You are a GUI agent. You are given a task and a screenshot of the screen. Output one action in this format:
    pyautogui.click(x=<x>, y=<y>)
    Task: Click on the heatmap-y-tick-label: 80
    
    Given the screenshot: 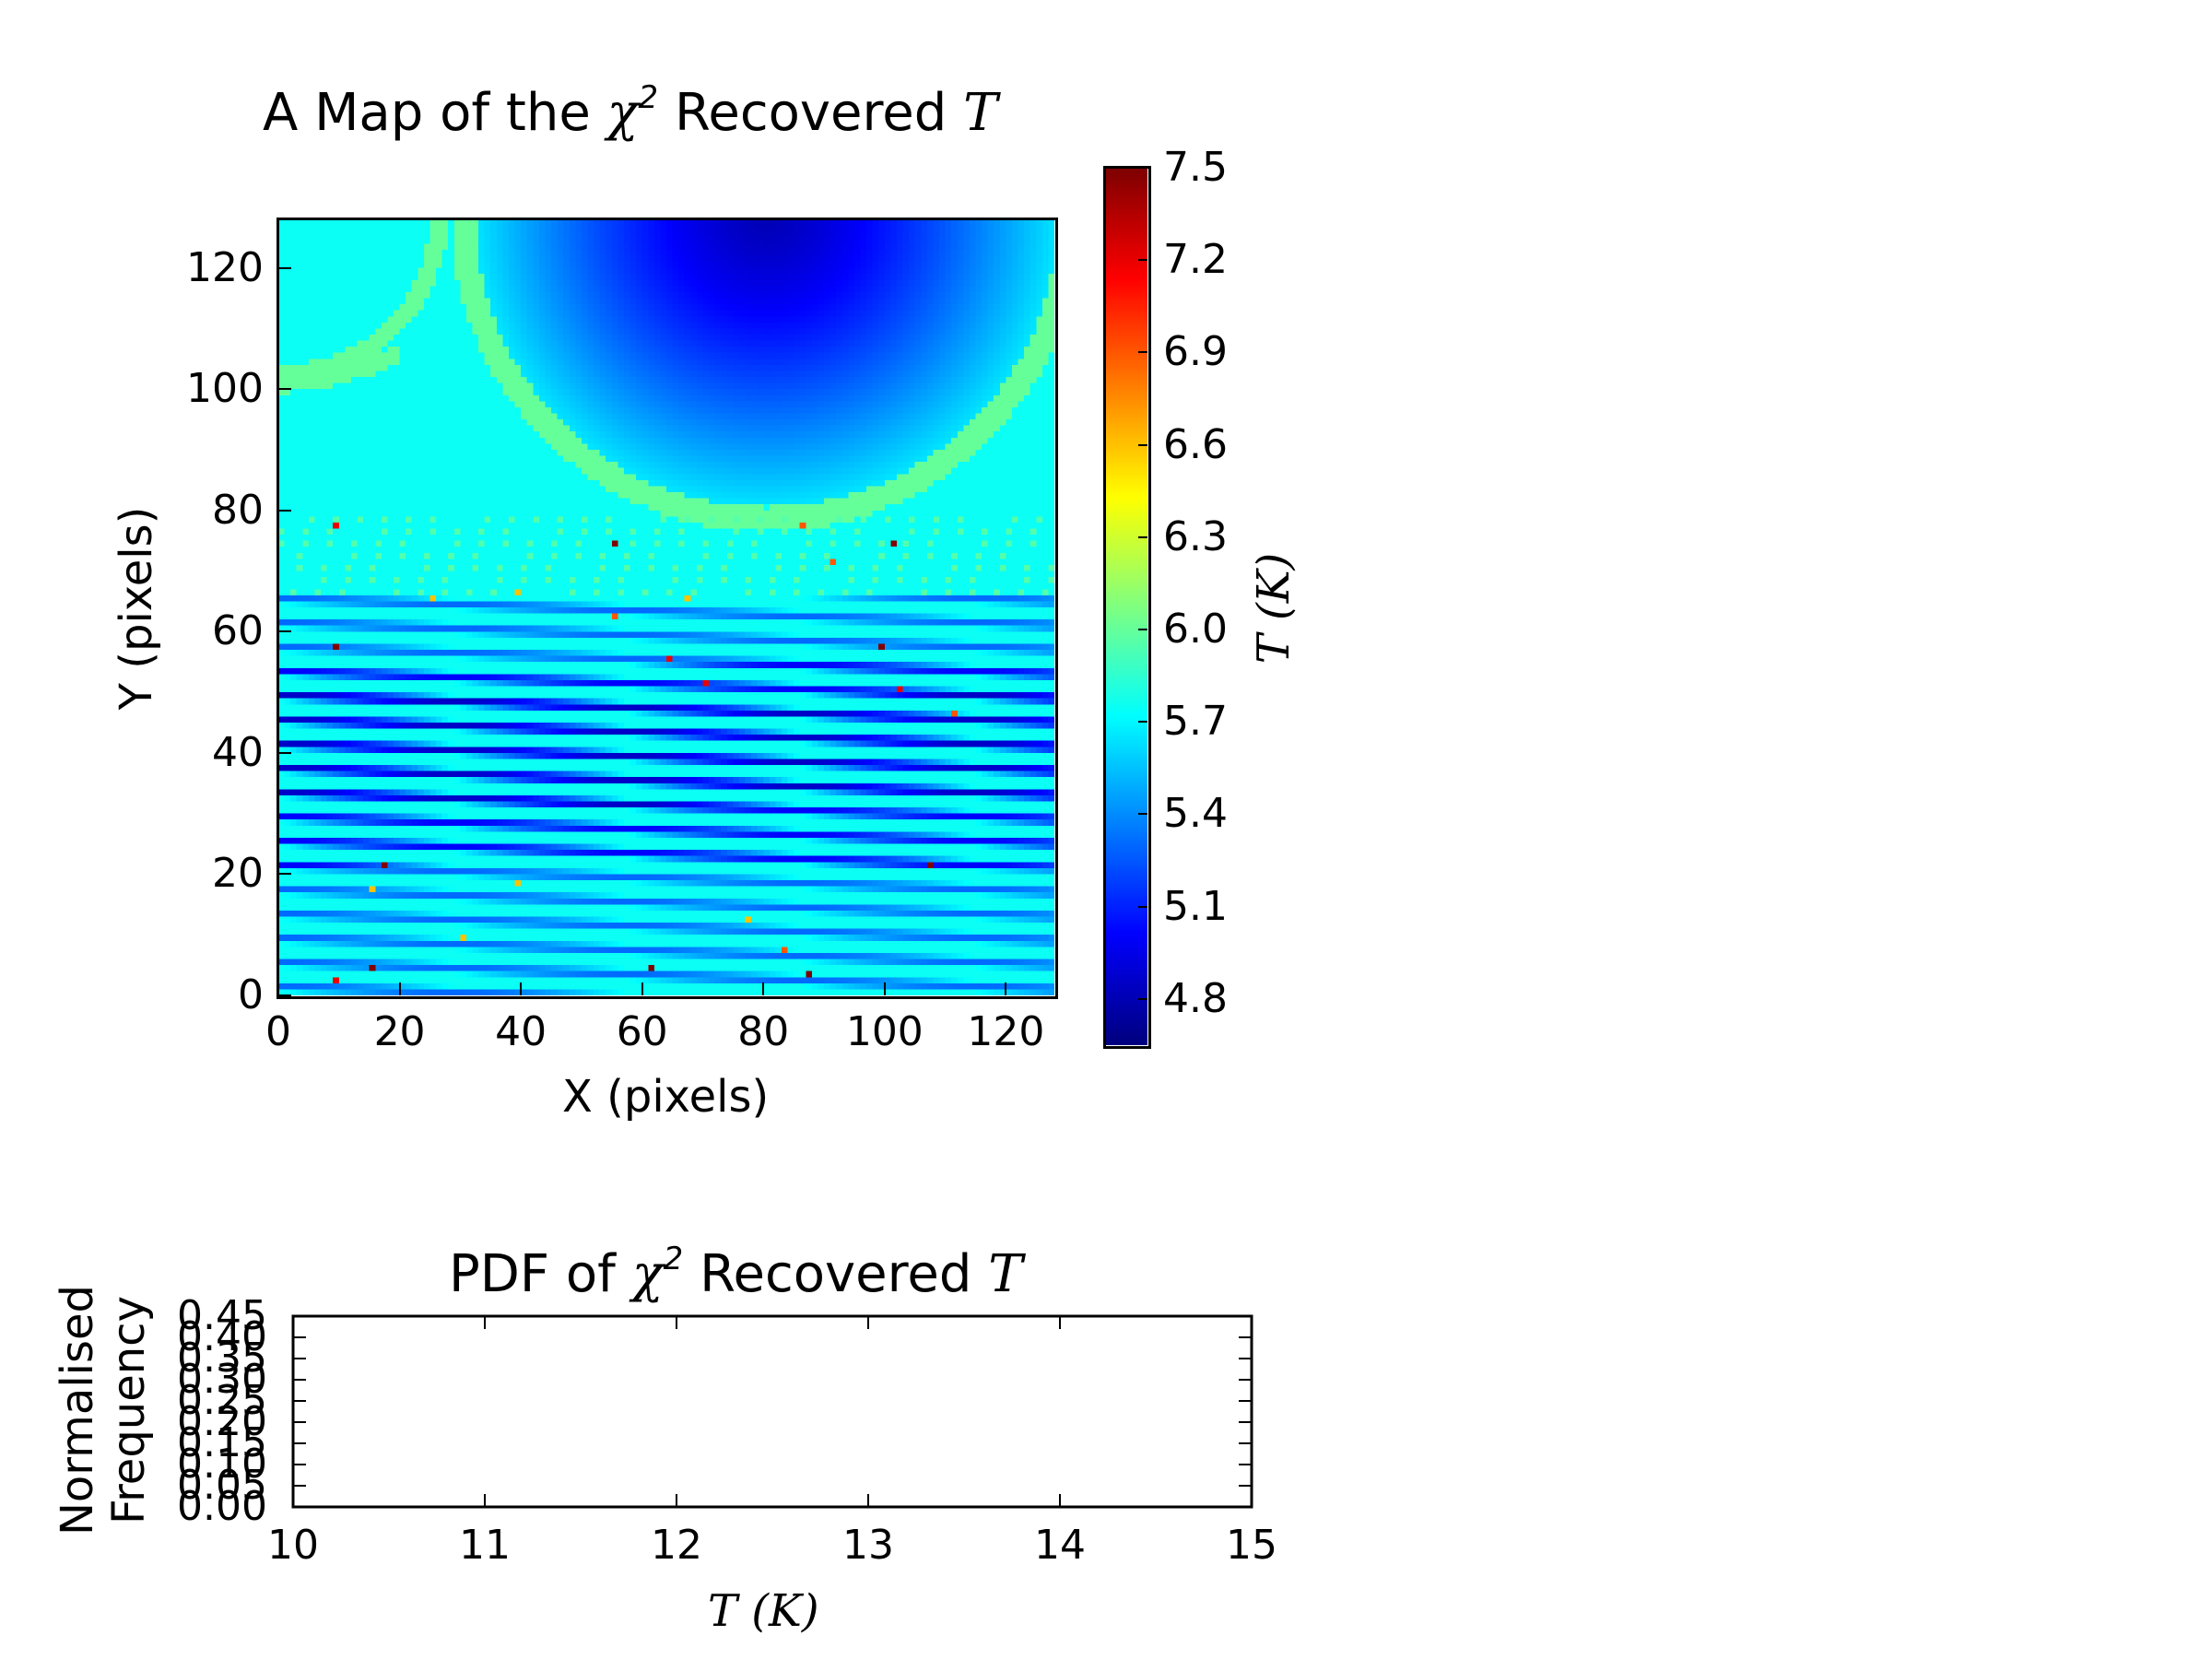 What is the action you would take?
    pyautogui.click(x=238, y=510)
    